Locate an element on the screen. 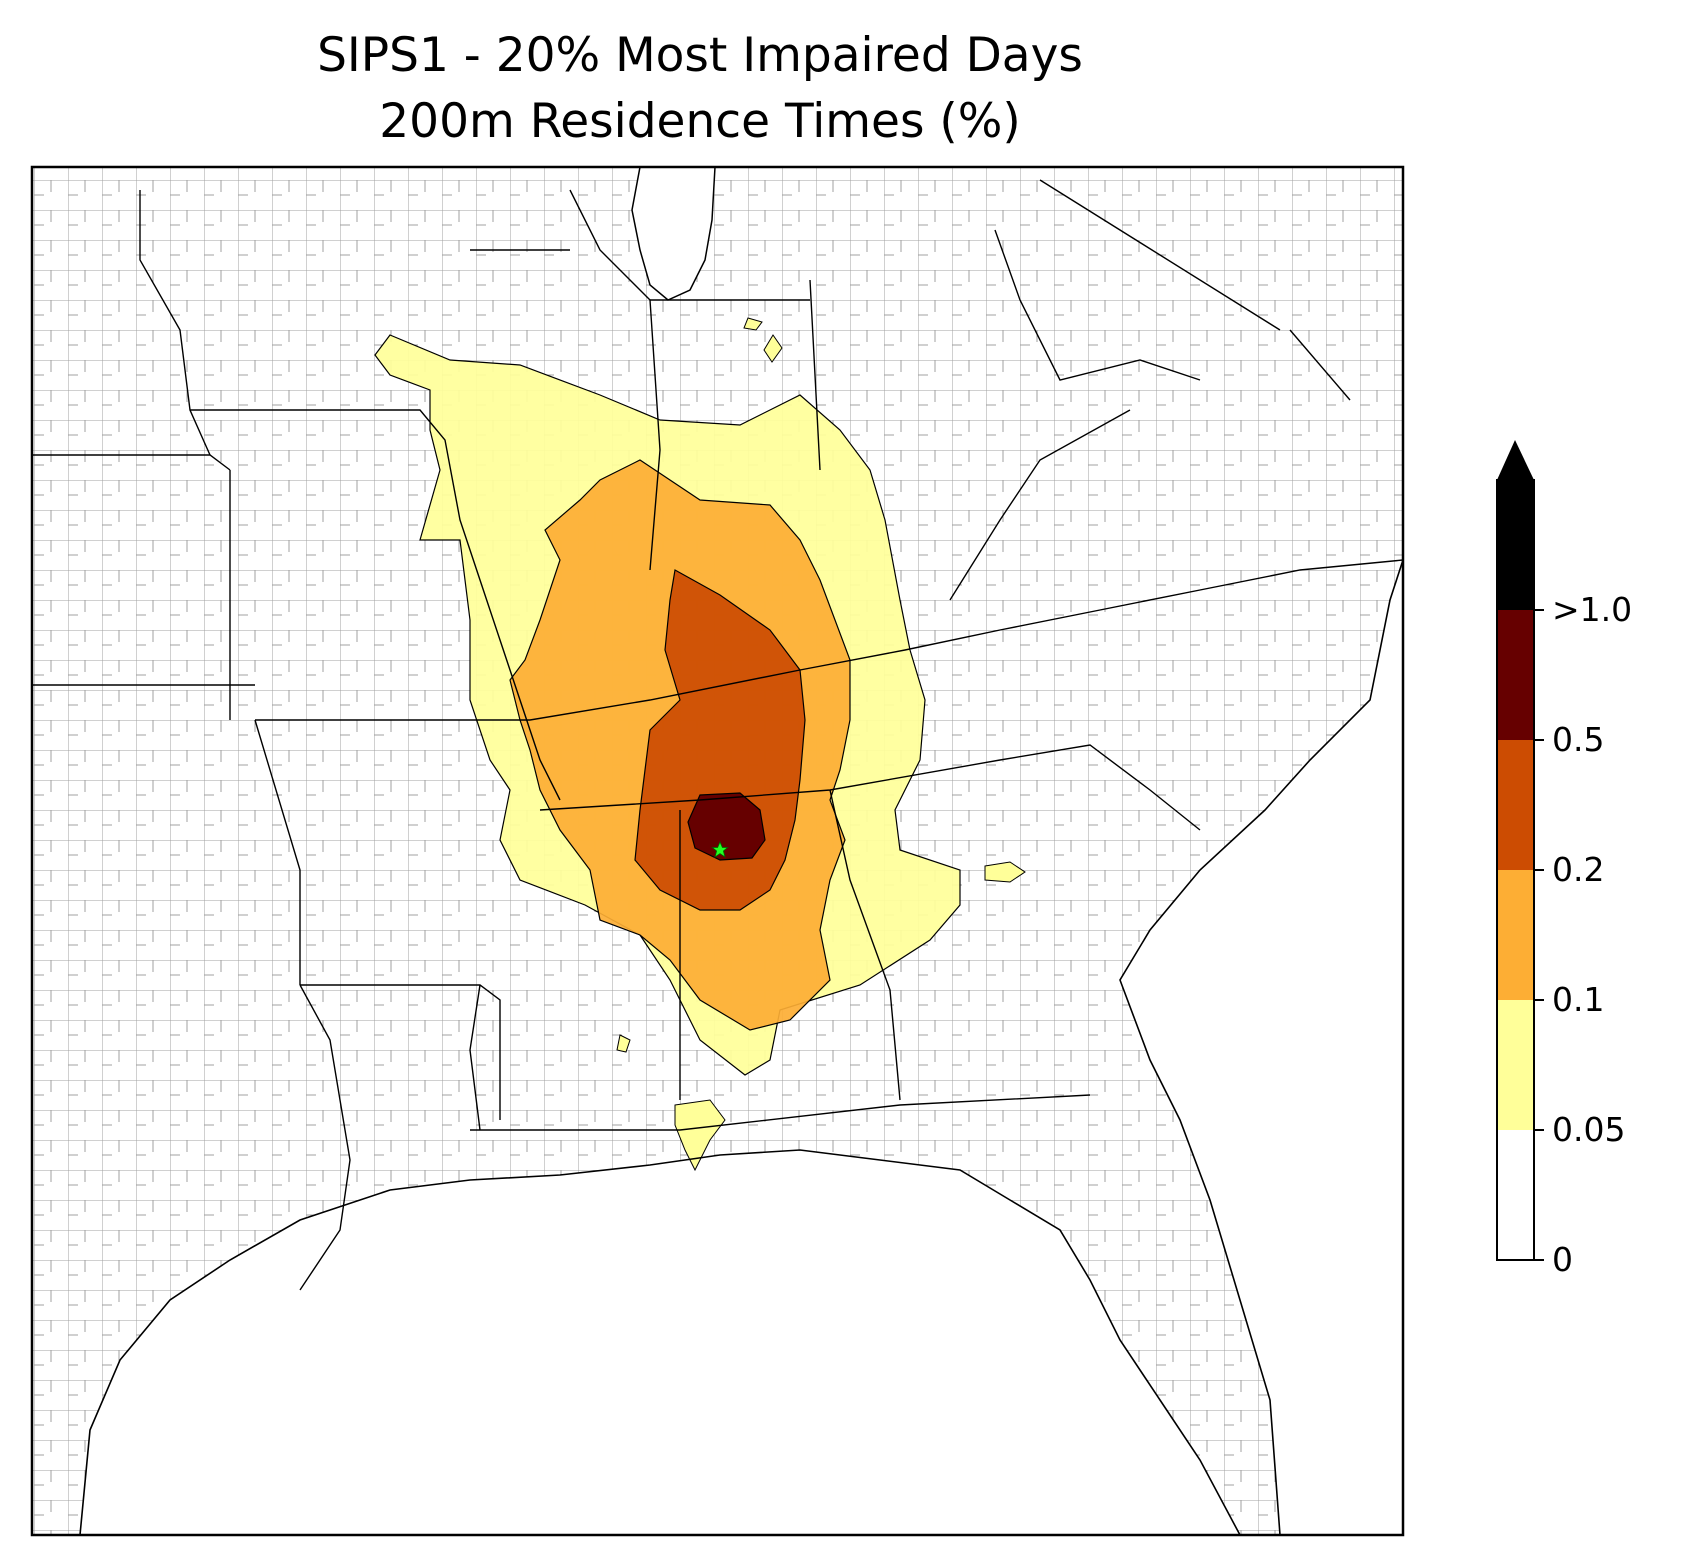 The image size is (1684, 1558). colorbar-tick-label: 0.1 is located at coordinates (1578, 999).